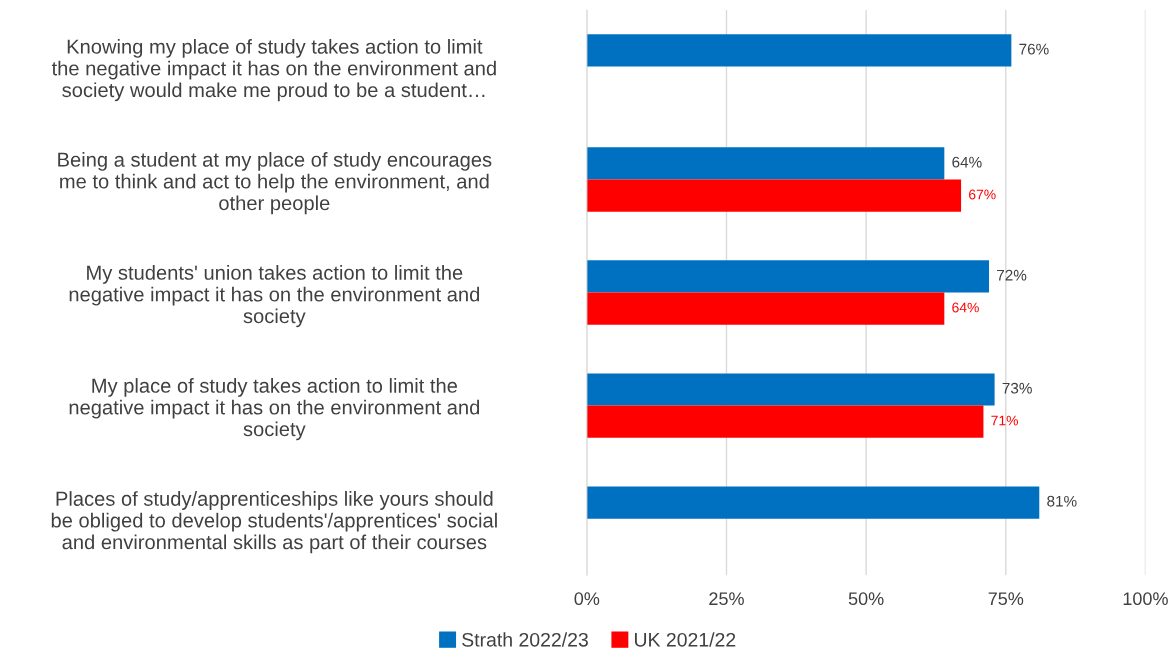 The height and width of the screenshot is (668, 1176). I want to click on x-tick-label: 50%, so click(866, 599).